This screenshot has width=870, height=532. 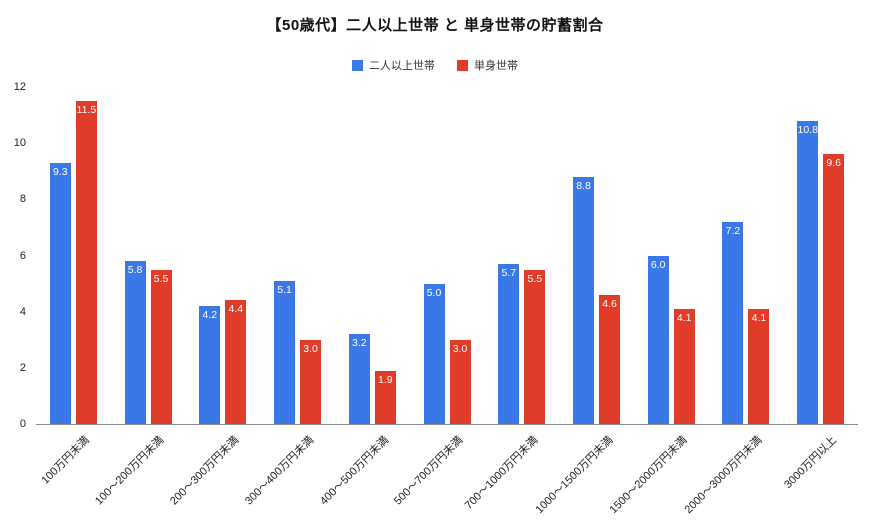 I want to click on bar-value-label: 7.2, so click(x=733, y=230).